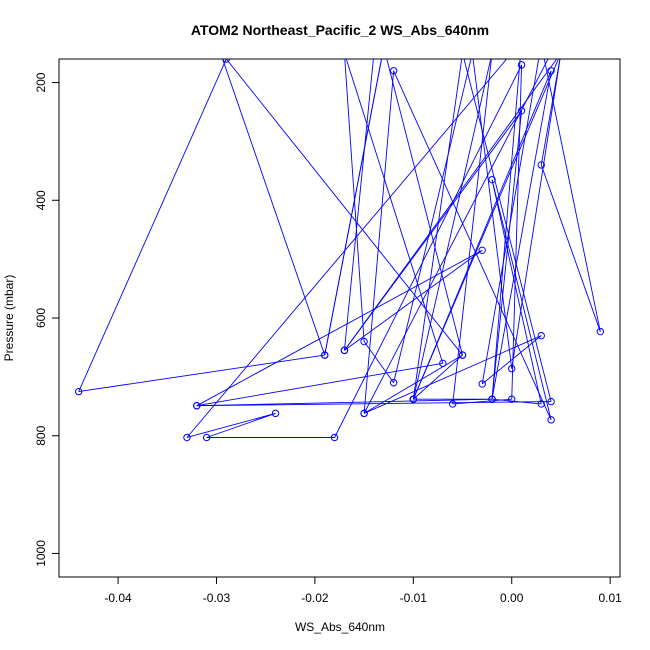  I want to click on chart-title: ATOM2 Northeast_Pacific_2 WS_Abs_640nm, so click(340, 30).